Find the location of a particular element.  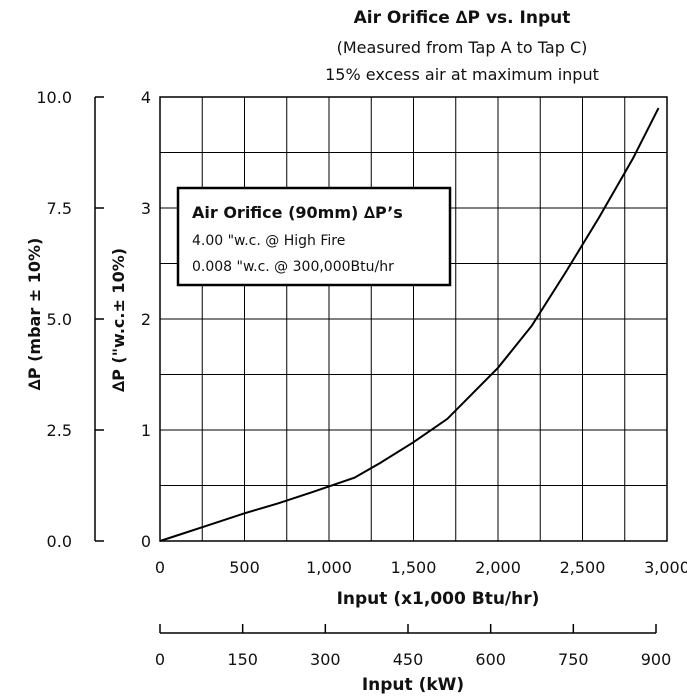

annotation-line-2: 0.008 "w.c. @ 300,000Btu/hr is located at coordinates (293, 267).